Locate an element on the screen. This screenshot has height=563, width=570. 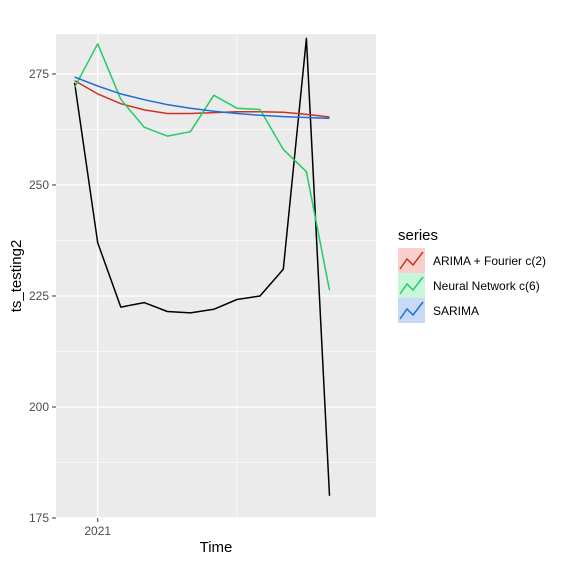
x-tick-label: 2021 is located at coordinates (97, 531).